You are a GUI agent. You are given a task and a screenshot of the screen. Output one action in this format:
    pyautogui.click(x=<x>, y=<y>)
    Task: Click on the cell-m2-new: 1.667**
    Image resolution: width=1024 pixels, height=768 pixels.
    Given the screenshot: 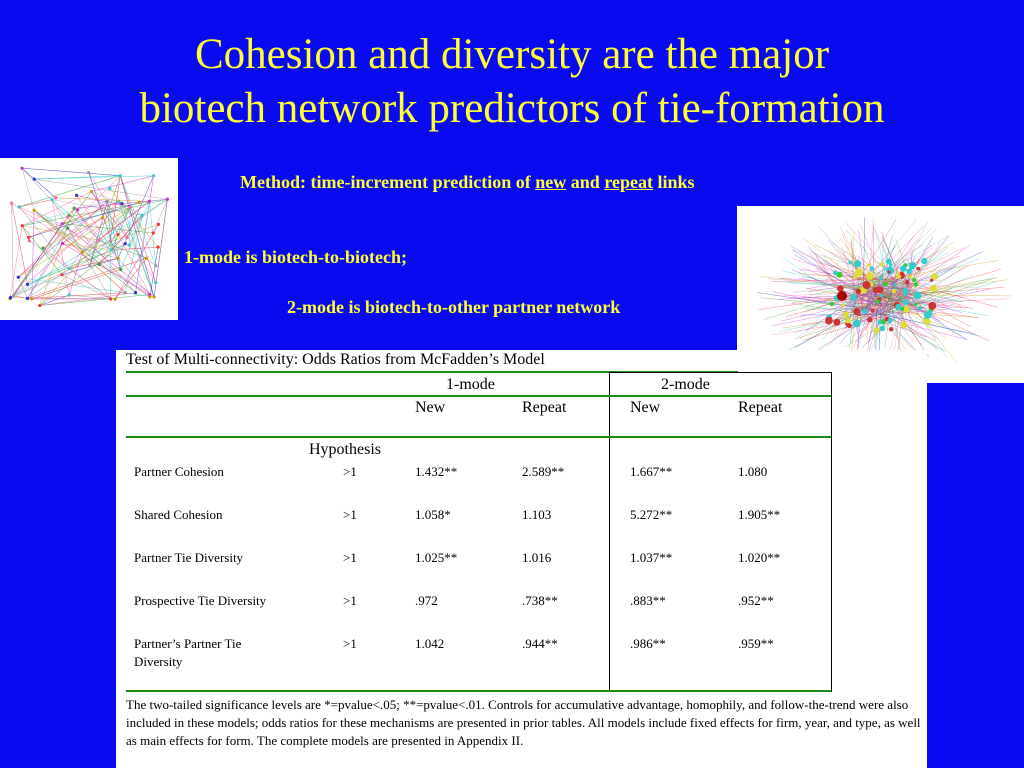 What is the action you would take?
    pyautogui.click(x=651, y=471)
    